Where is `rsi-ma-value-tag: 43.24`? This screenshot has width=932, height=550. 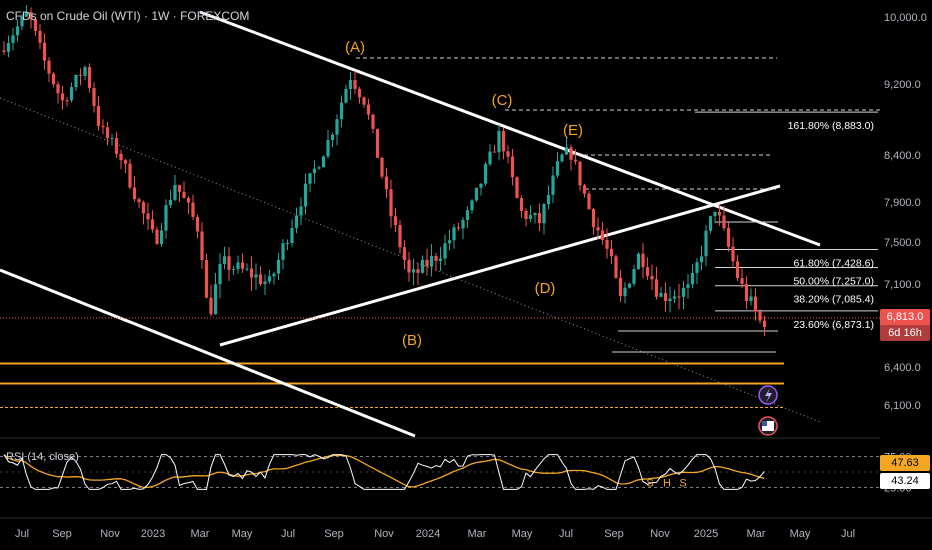 rsi-ma-value-tag: 43.24 is located at coordinates (905, 481).